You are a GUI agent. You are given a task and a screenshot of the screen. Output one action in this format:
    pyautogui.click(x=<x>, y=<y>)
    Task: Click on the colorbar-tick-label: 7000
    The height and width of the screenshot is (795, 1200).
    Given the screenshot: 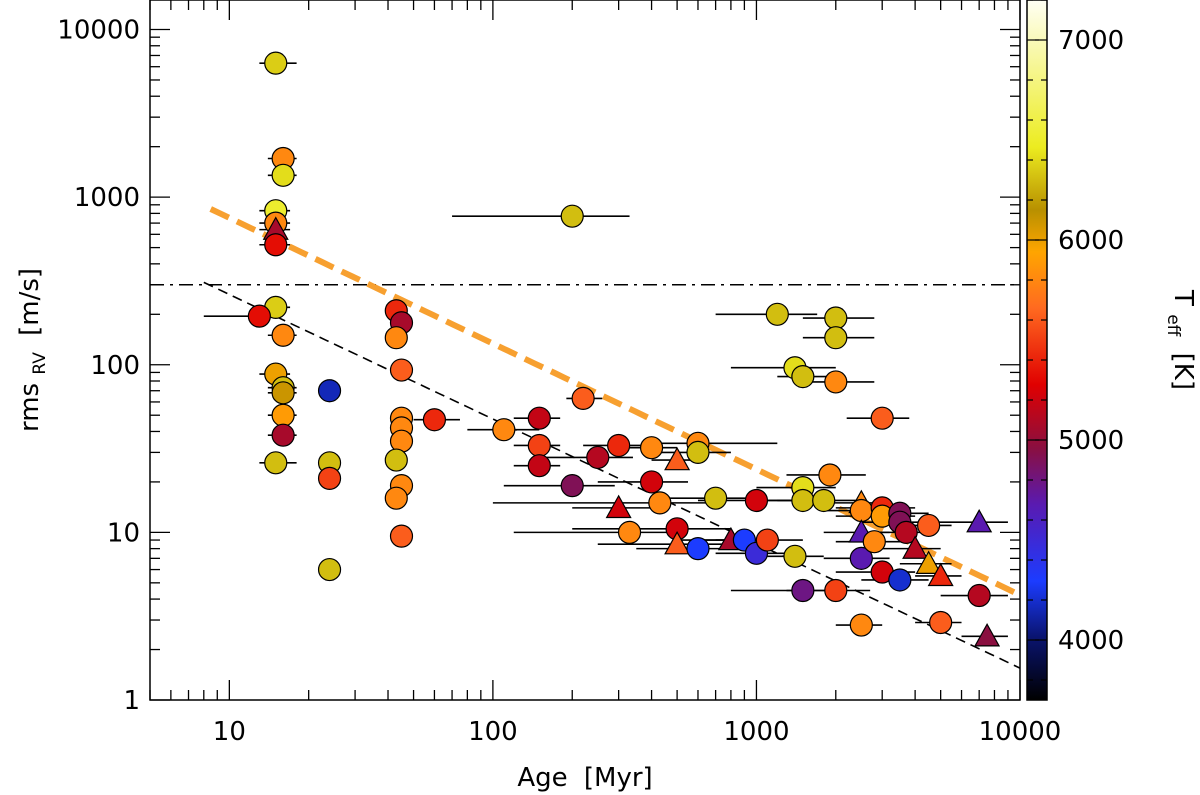 What is the action you would take?
    pyautogui.click(x=1091, y=41)
    